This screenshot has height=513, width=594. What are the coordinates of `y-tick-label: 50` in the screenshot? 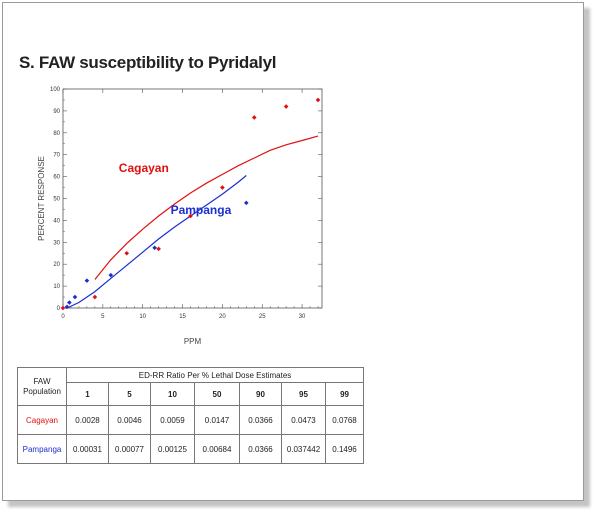 It's located at (56, 200).